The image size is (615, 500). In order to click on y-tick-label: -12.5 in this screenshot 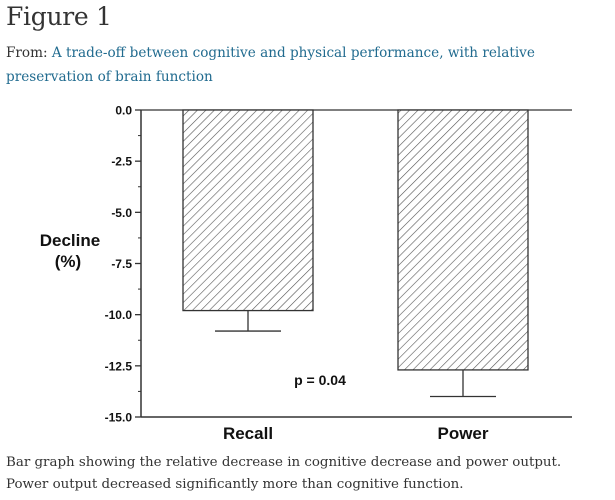, I will do `click(119, 366)`.